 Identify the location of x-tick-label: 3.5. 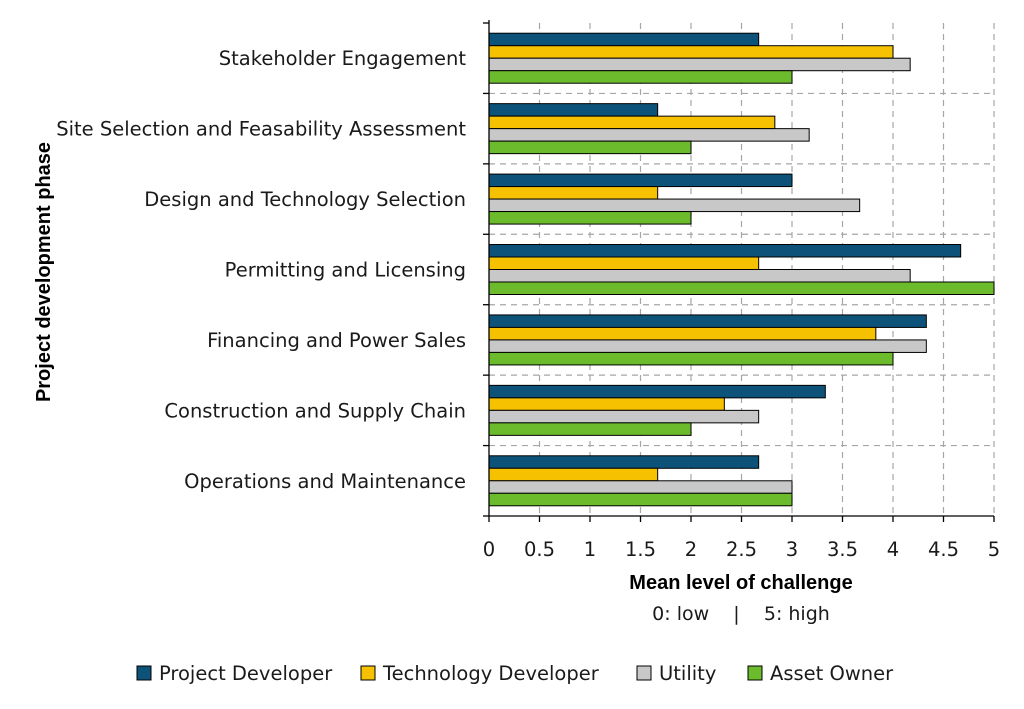
(842, 549).